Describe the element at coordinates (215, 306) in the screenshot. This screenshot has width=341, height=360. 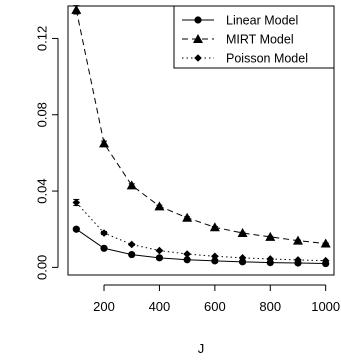
I see `x-tick-label: 600` at that location.